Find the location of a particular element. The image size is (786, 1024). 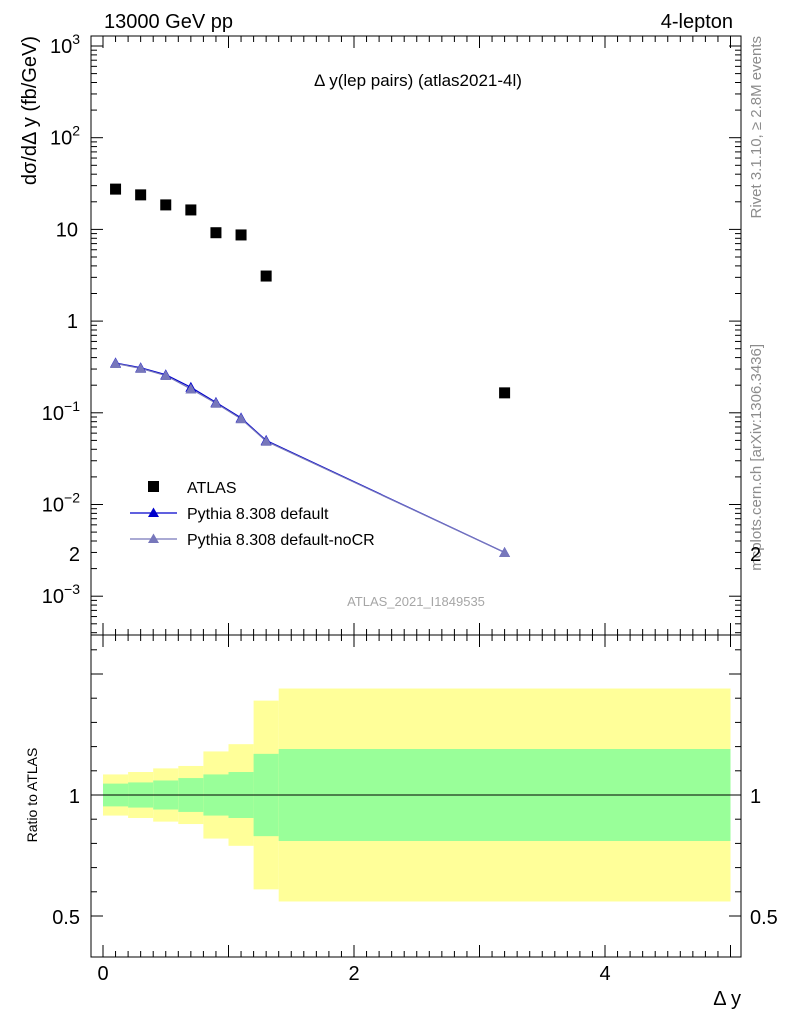

mc-series-lines is located at coordinates (310, 457).